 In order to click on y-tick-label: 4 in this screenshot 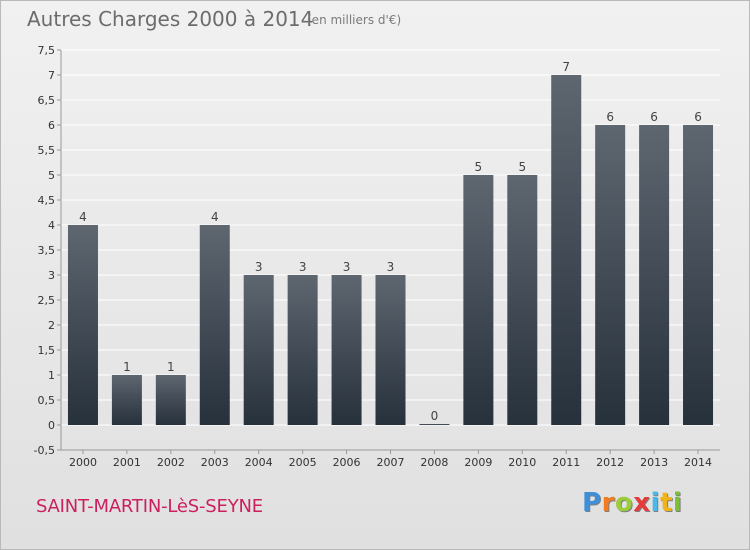, I will do `click(51, 225)`.